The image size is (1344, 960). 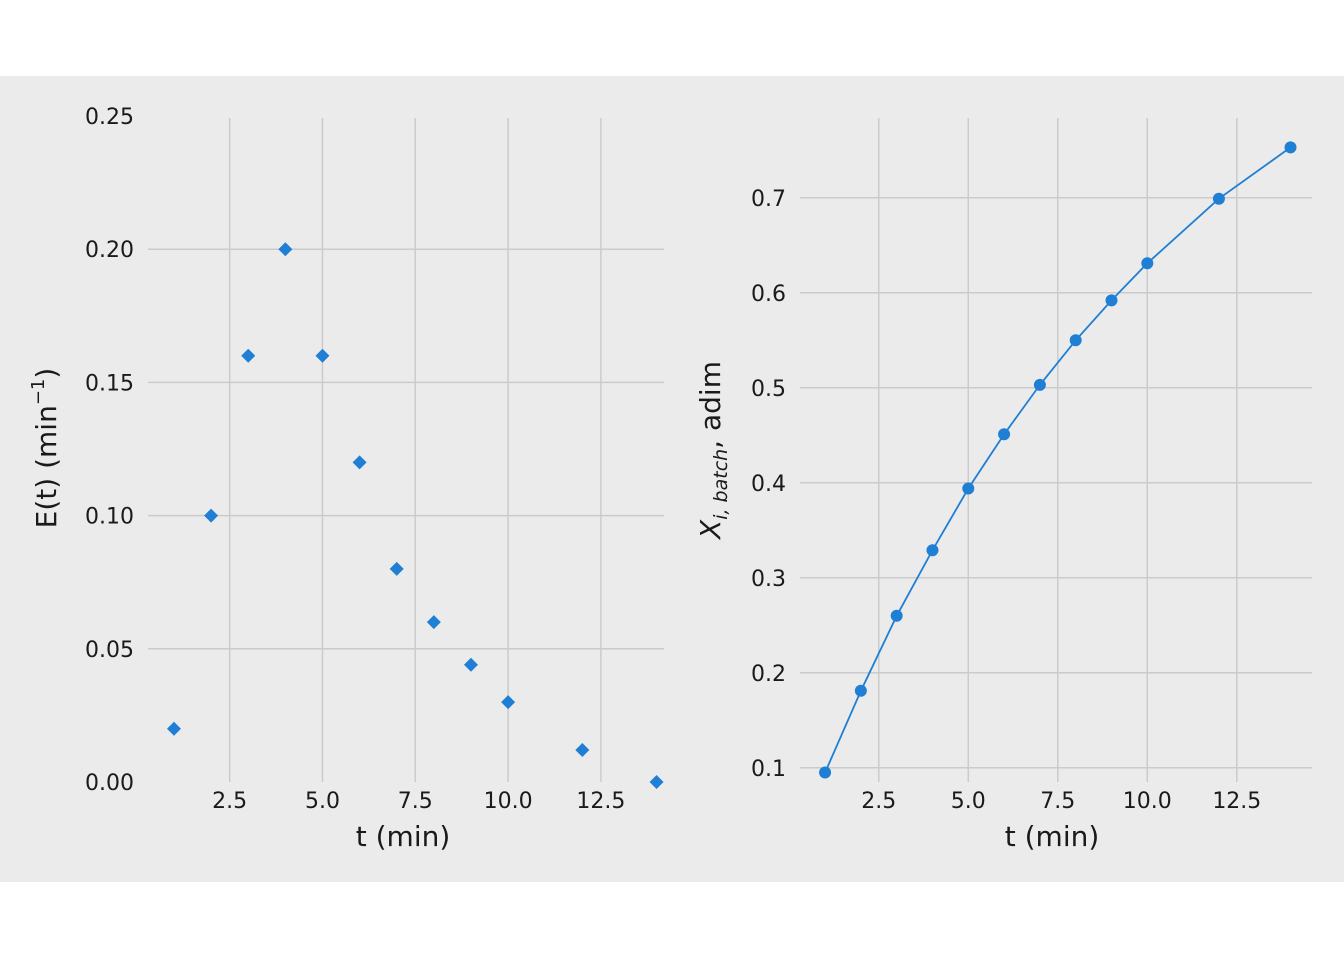 What do you see at coordinates (721, 484) in the screenshot?
I see `right-y-axis-label-sub: i, batch` at bounding box center [721, 484].